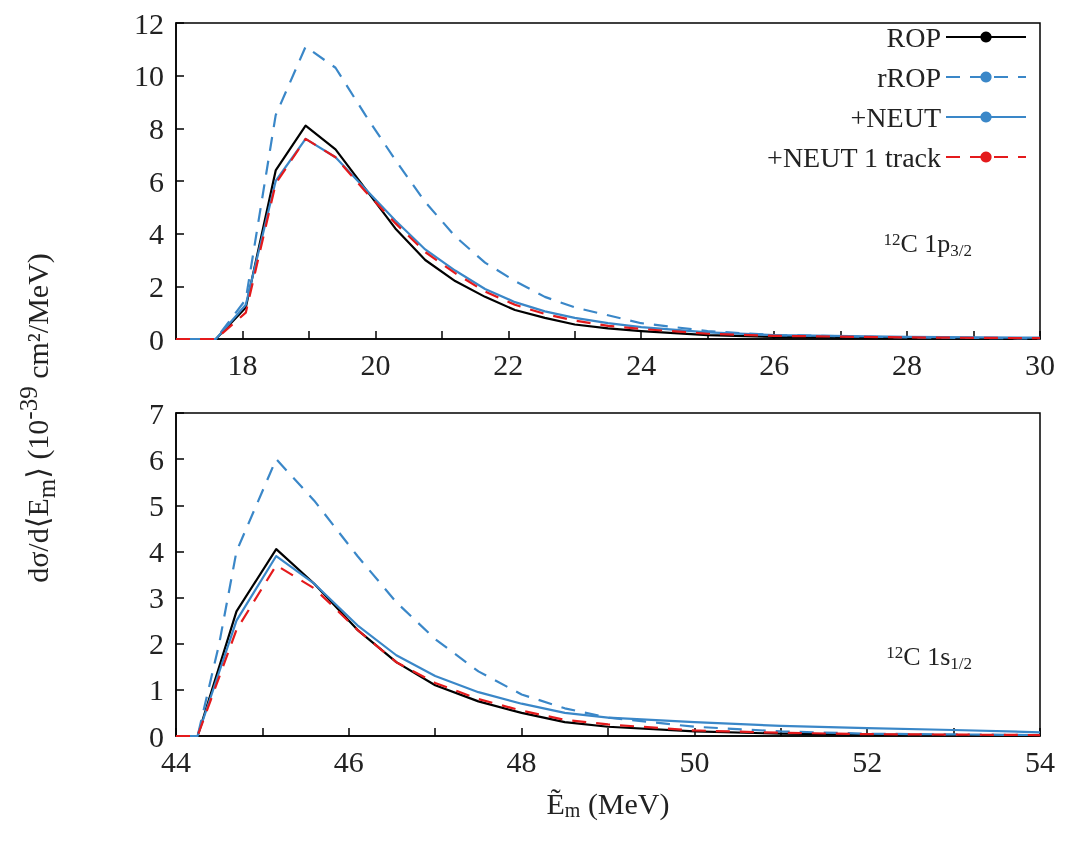  I want to click on legend-label: rROP, so click(909, 77).